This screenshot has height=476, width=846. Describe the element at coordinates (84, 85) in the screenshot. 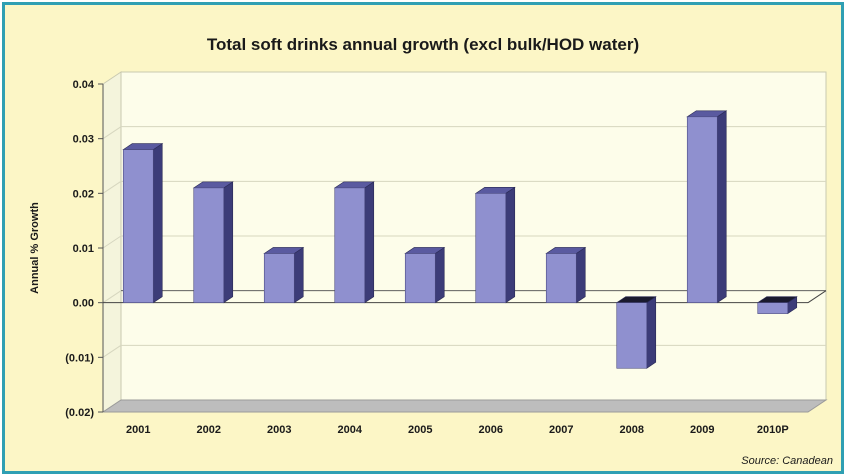

I see `y-tick-label: 0.04` at that location.